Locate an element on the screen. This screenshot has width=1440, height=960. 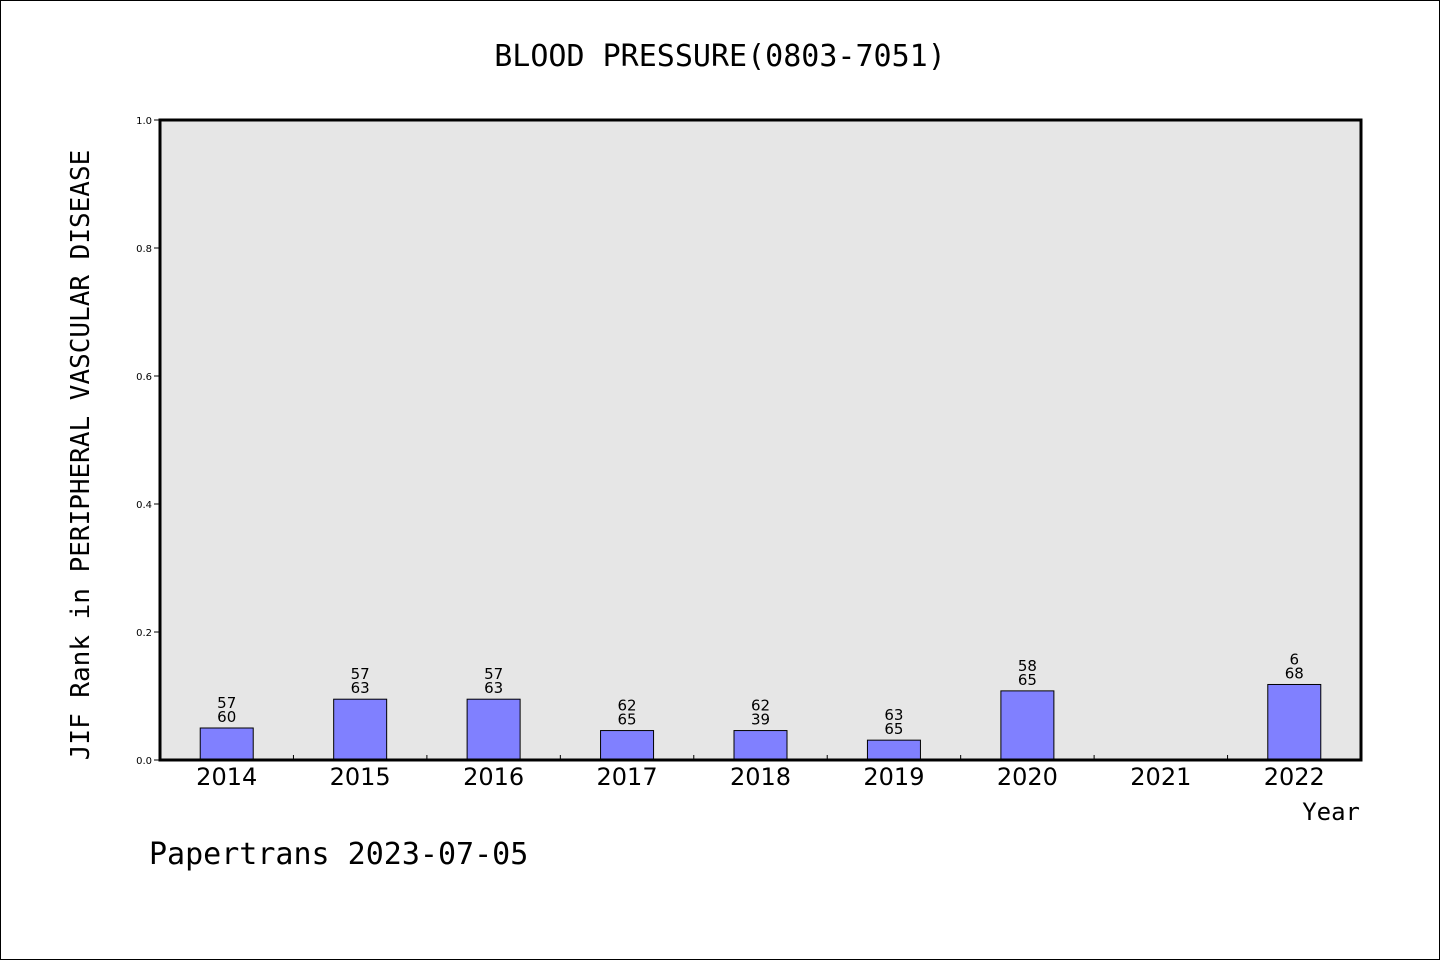
y-axis-label: JIF Rank in PERIPHERAL VASCULAR DISEASE is located at coordinates (81, 455).